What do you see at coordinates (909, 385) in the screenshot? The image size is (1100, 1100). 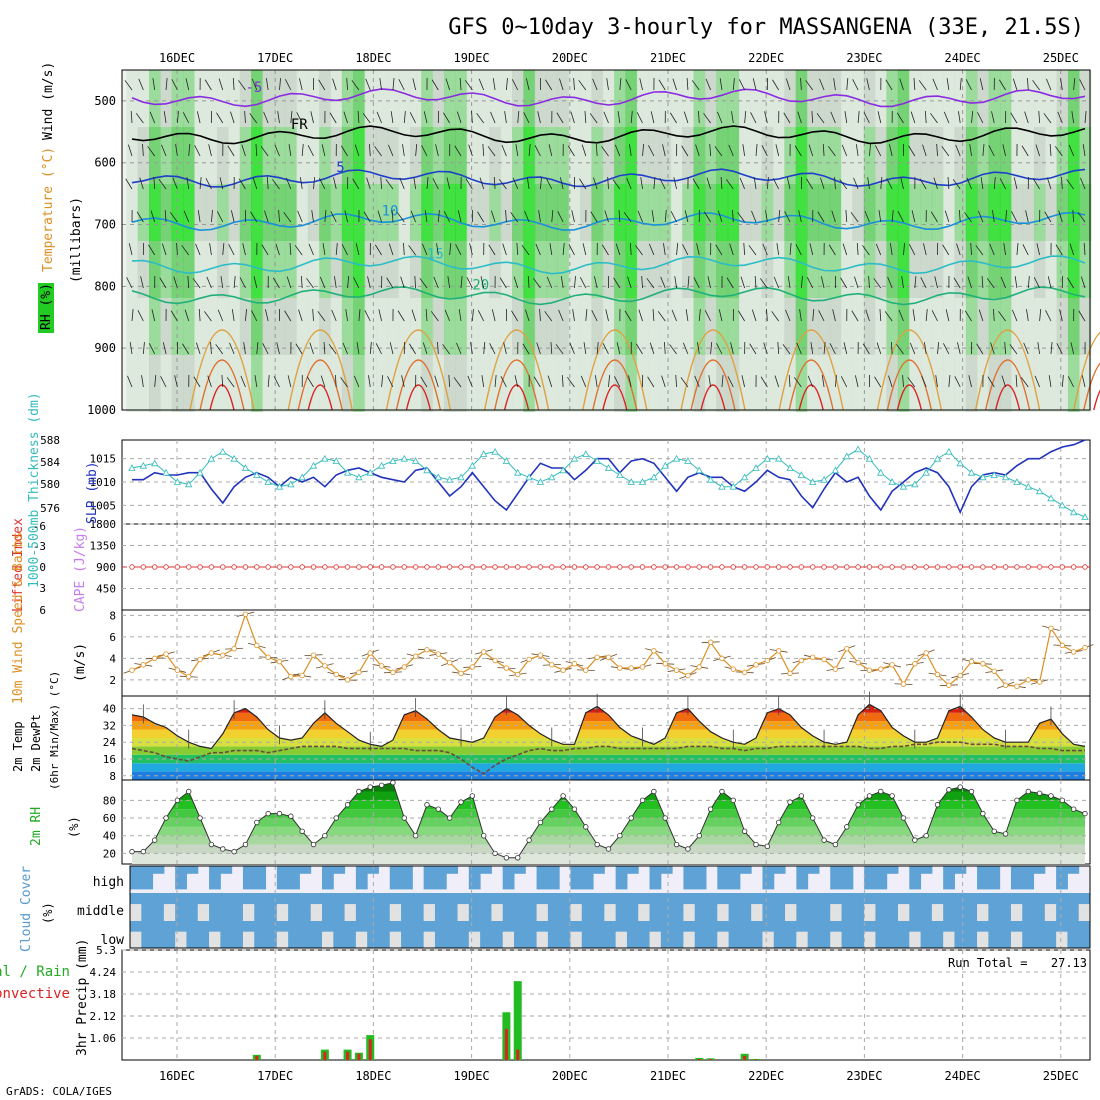 I see `warm-contour` at bounding box center [909, 385].